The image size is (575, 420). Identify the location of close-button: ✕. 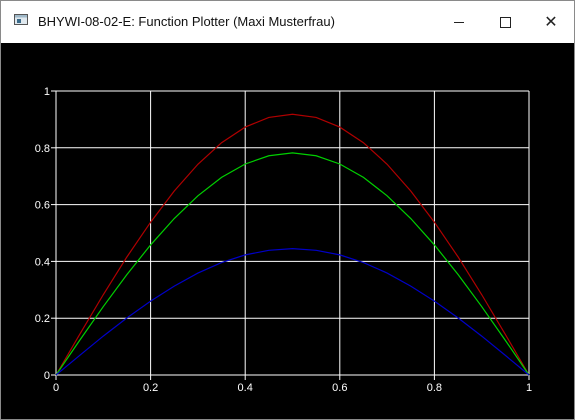
(551, 22).